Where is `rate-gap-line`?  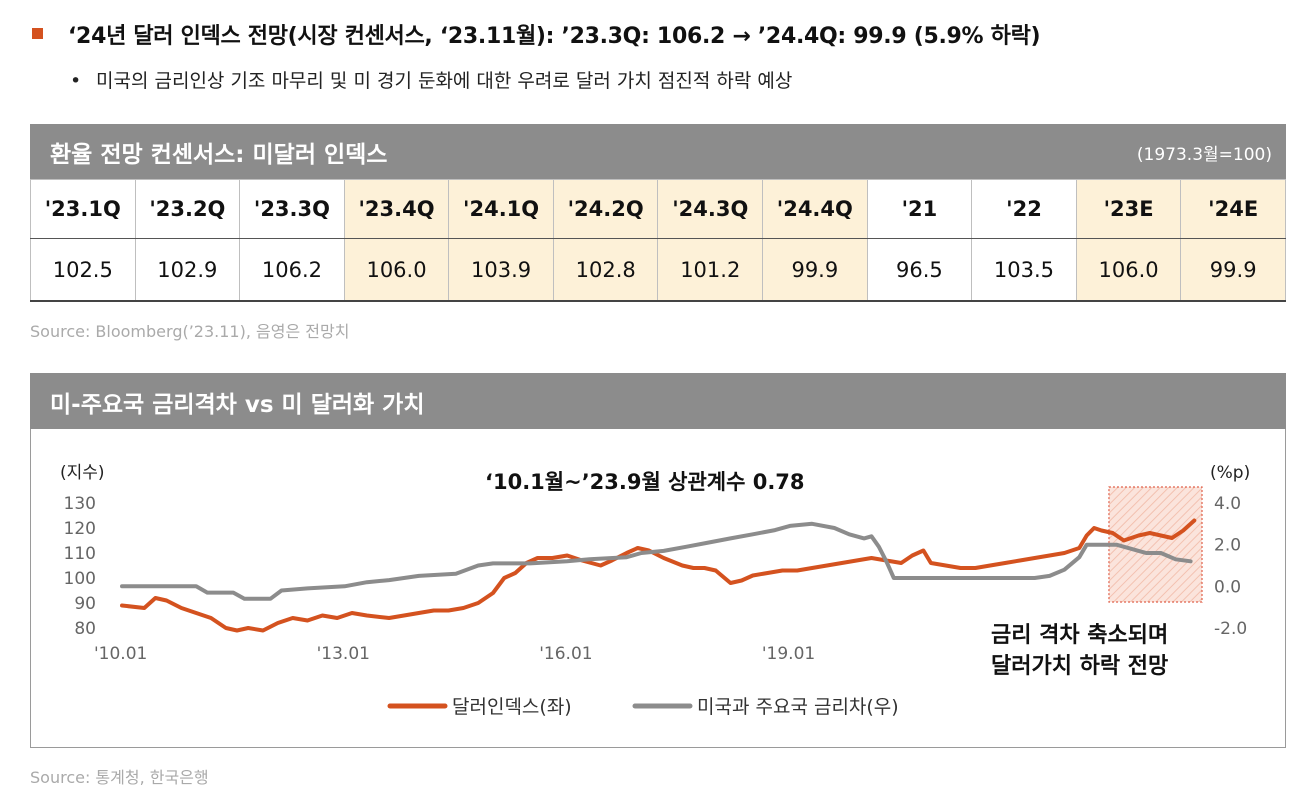
rate-gap-line is located at coordinates (656, 561).